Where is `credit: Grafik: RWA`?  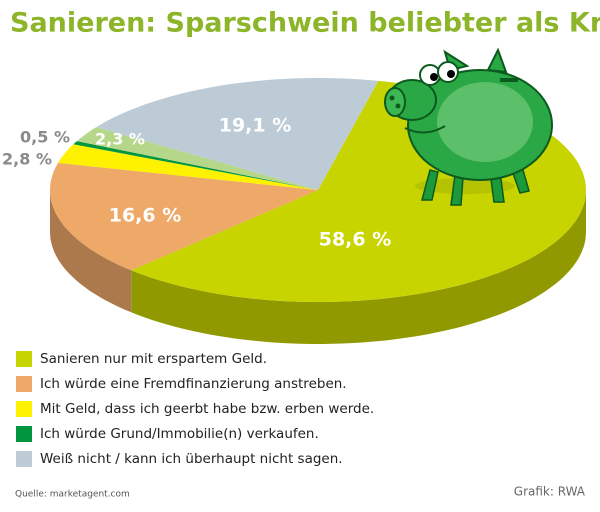
credit: Grafik: RWA is located at coordinates (550, 492).